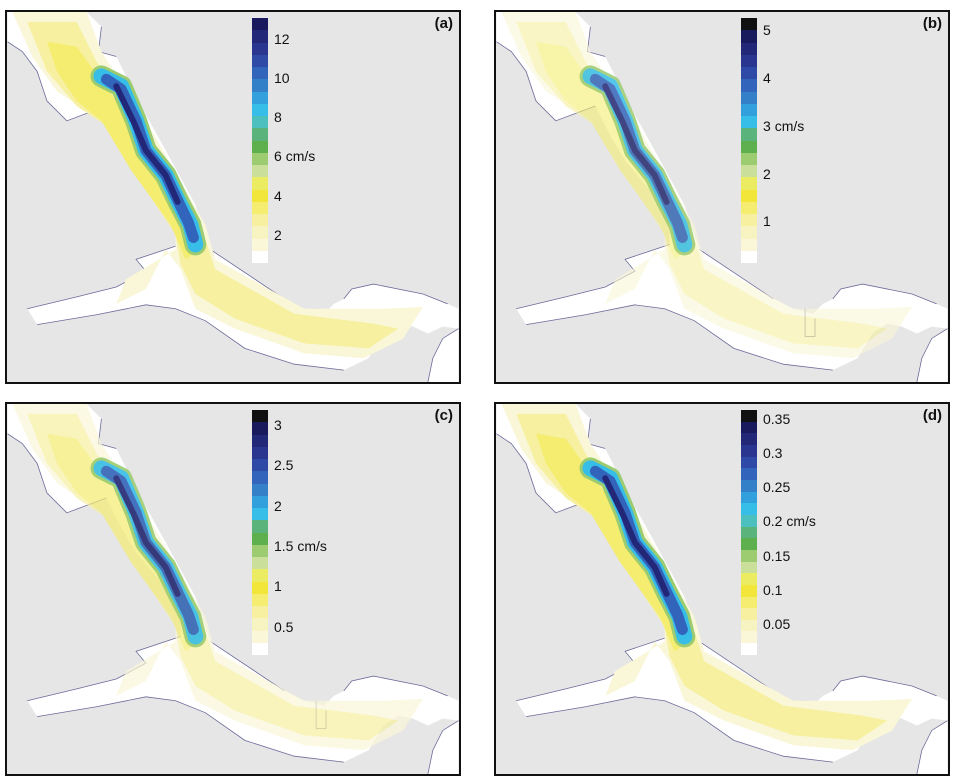 This screenshot has height=777, width=955. What do you see at coordinates (282, 78) in the screenshot?
I see `colorbar-tick-label: 10` at bounding box center [282, 78].